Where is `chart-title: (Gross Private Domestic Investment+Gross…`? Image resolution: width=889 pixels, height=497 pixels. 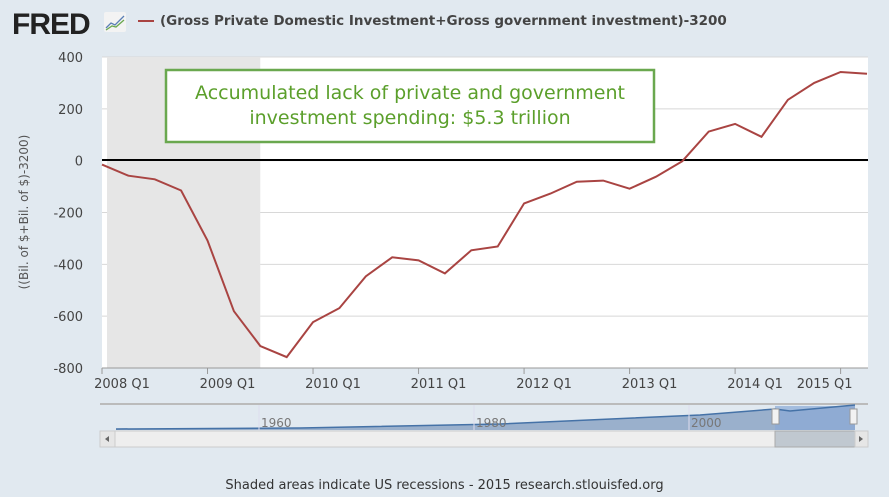 chart-title: (Gross Private Domestic Investment+Gross… is located at coordinates (432, 21).